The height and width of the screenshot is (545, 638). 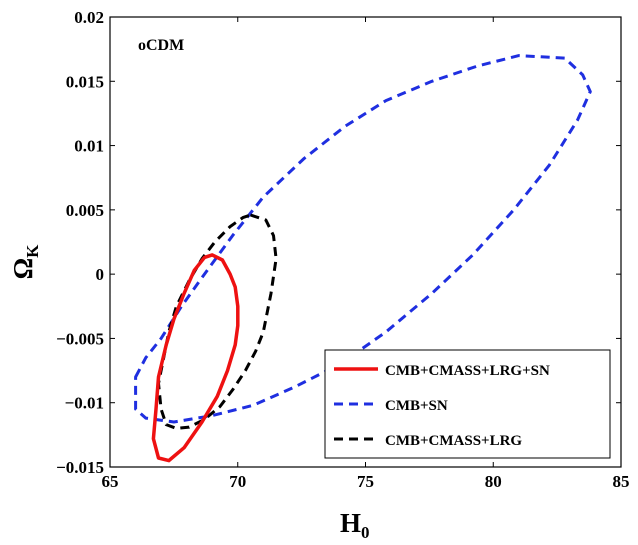 I want to click on y-tick-label: −0.015, so click(x=80, y=467).